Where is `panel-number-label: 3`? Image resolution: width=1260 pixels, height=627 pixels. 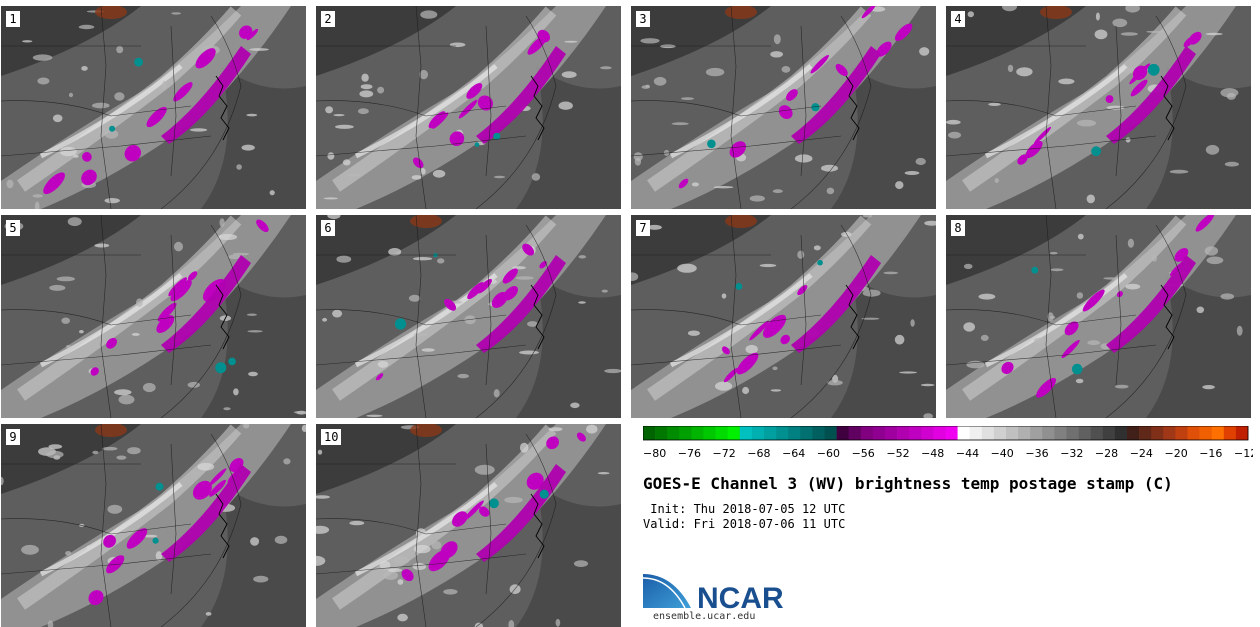 panel-number-label: 3 is located at coordinates (643, 19).